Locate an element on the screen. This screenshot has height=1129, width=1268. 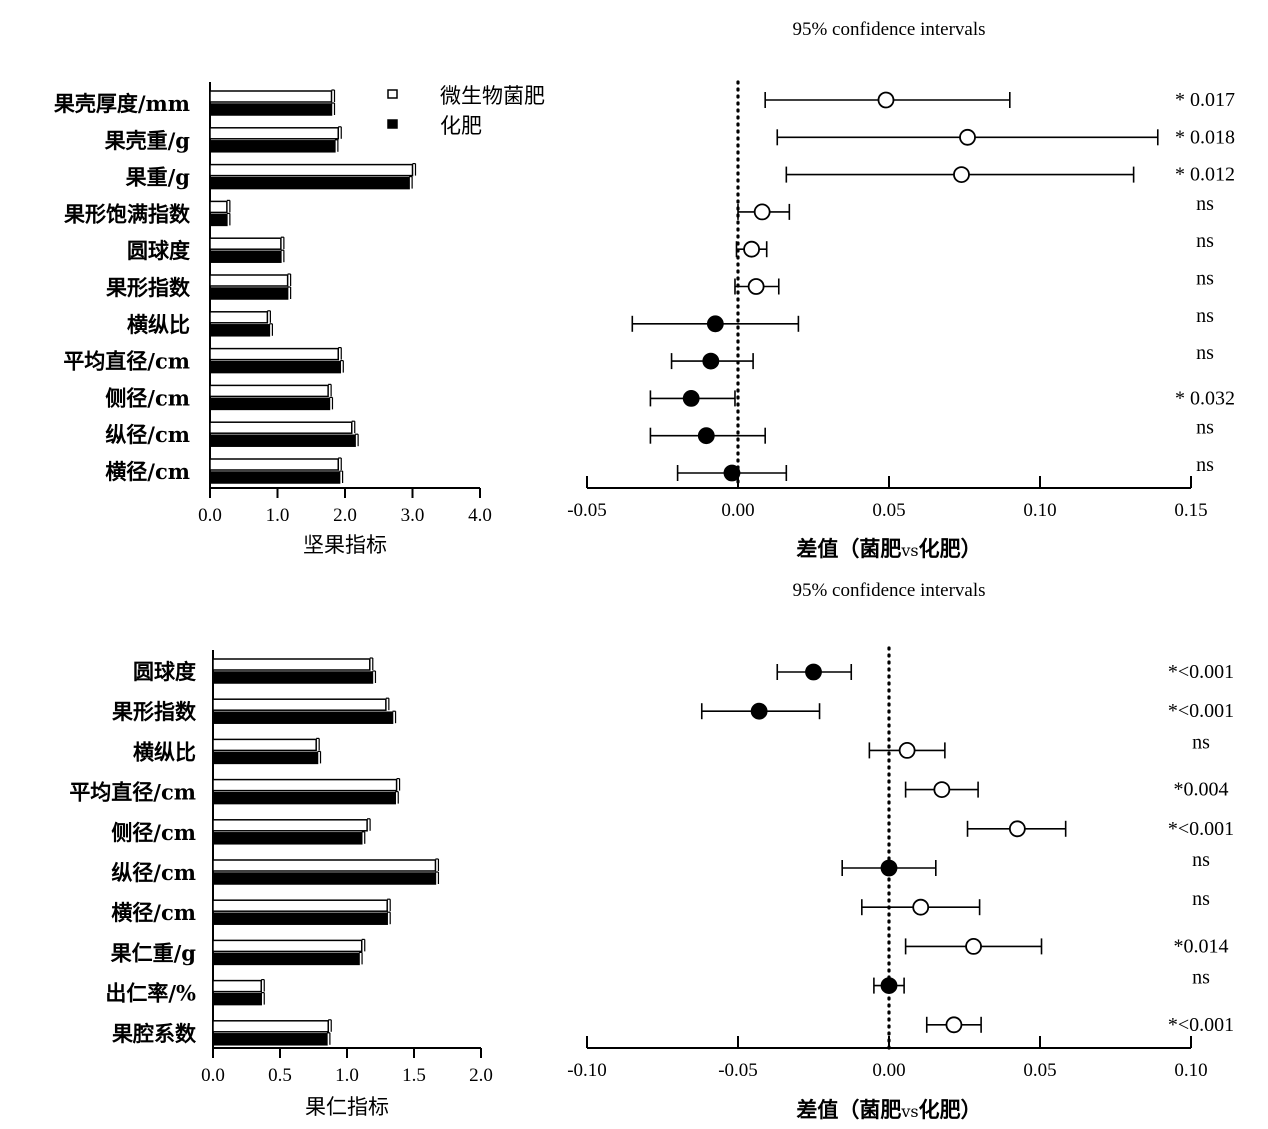
bar-平均直径-cm-series-2 is located at coordinates (275, 367).